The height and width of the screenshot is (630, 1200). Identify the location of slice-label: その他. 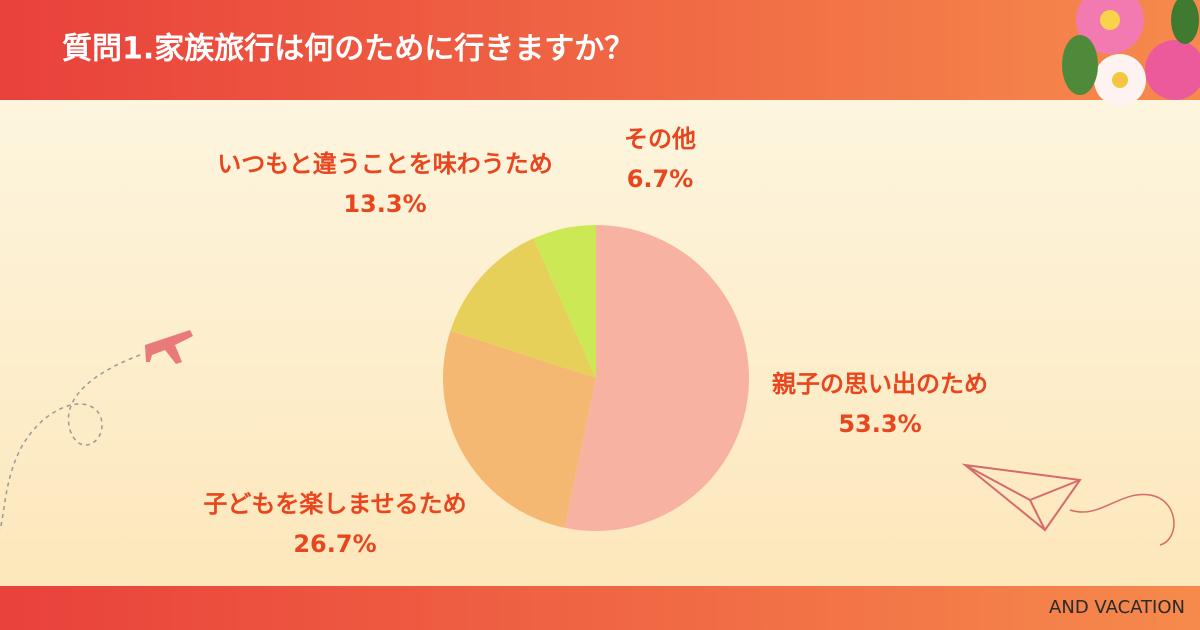
(660, 139).